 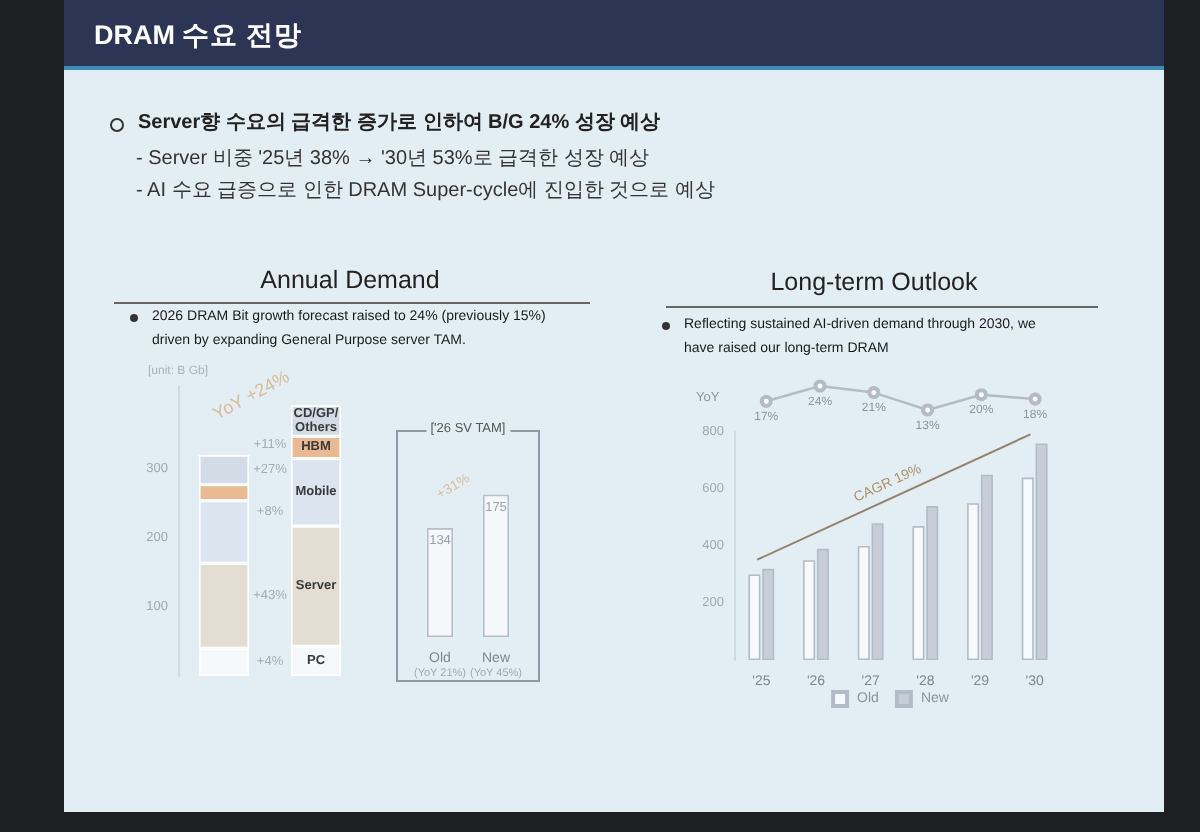 What do you see at coordinates (399, 124) in the screenshot?
I see `text: Server향 수요의 급격한 증가로 인하여 B/G 24% 성장 예상` at bounding box center [399, 124].